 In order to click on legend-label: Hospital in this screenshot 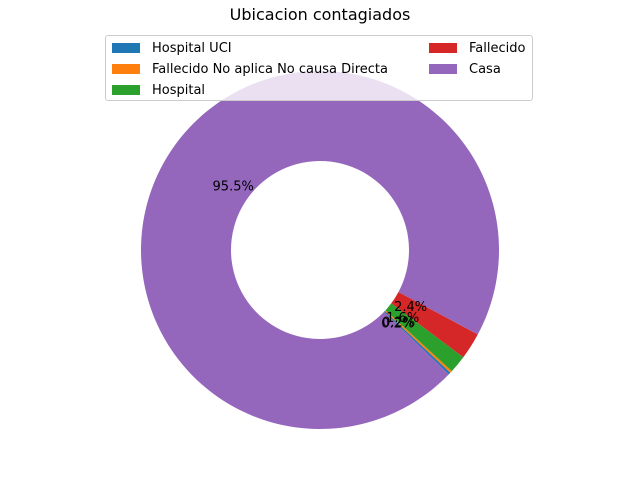, I will do `click(179, 90)`.